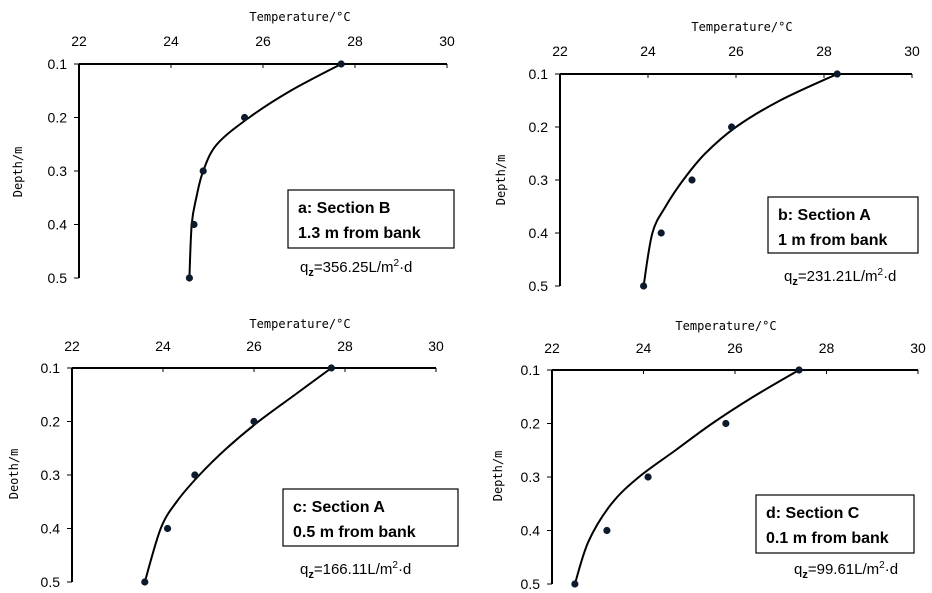 The width and height of the screenshot is (932, 593). What do you see at coordinates (355, 41) in the screenshot?
I see `panel-a-x-tick-label: 28` at bounding box center [355, 41].